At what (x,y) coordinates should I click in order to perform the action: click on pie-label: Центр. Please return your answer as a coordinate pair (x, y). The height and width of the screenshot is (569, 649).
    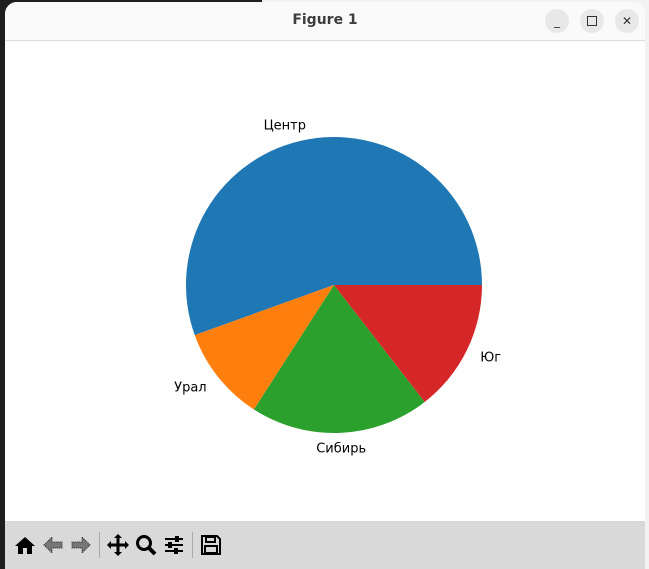
    Looking at the image, I should click on (285, 126).